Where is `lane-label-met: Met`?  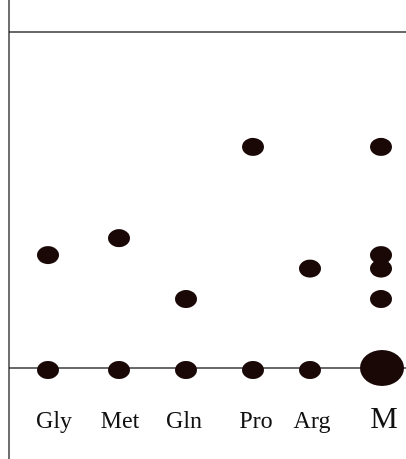
lane-label-met: Met is located at coordinates (120, 421).